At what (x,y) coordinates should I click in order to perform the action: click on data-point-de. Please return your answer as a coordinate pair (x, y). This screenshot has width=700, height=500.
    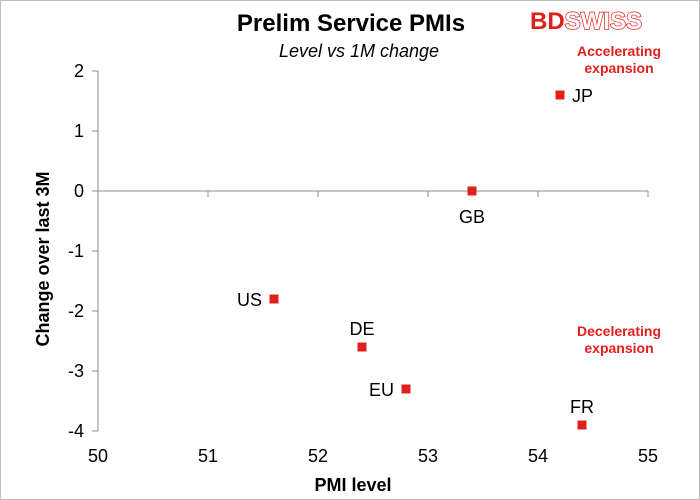
    Looking at the image, I should click on (362, 347).